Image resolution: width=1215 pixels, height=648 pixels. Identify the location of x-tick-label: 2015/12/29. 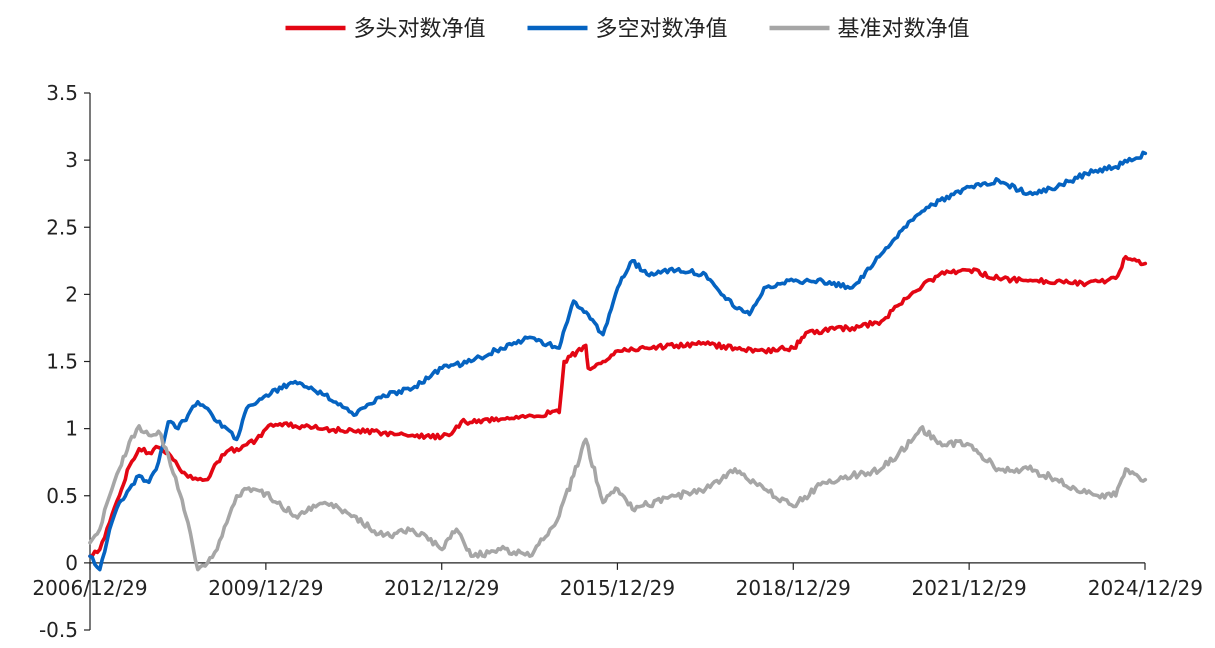
(617, 588).